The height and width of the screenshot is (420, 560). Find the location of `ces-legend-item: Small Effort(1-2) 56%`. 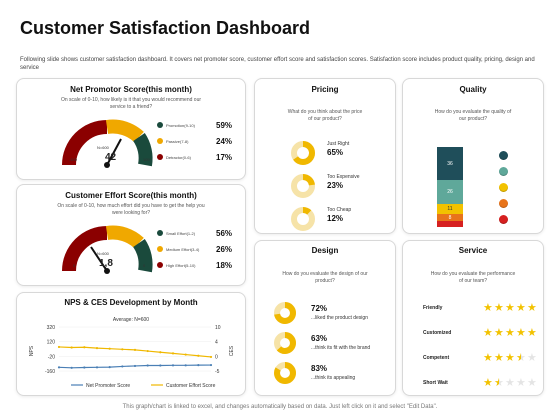

ces-legend-item: Small Effort(1-2) 56% is located at coordinates (200, 233).